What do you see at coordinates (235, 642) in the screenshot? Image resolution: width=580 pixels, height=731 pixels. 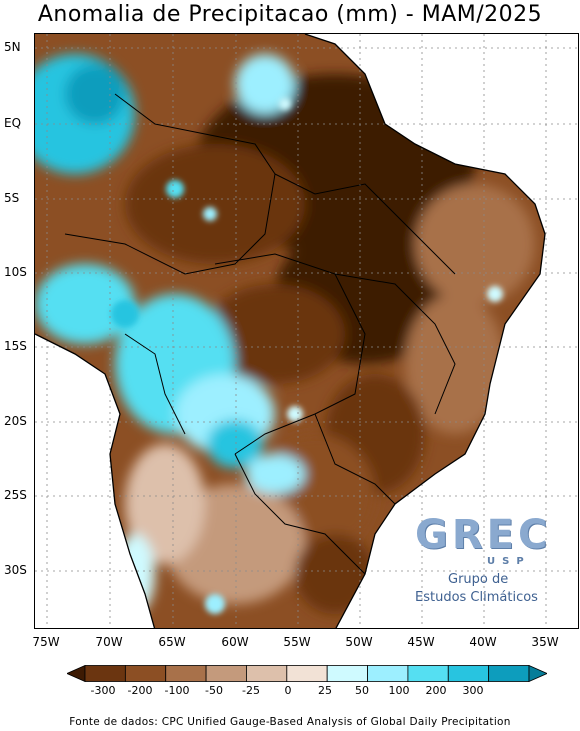 I see `lon-label-60w: 60W` at bounding box center [235, 642].